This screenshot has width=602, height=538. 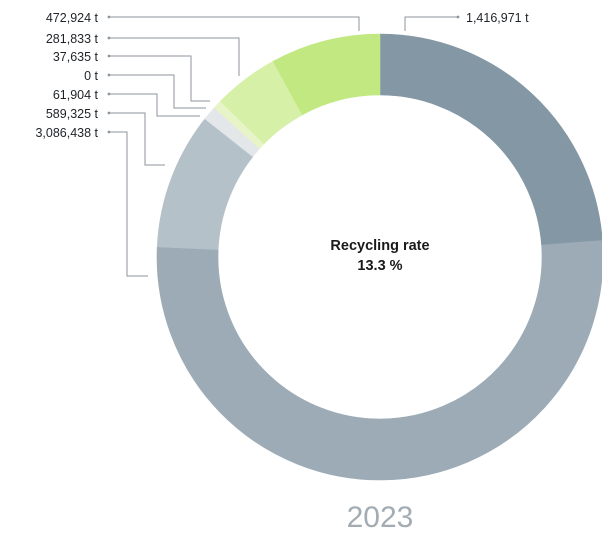 I want to click on center-title: Recycling rate, so click(x=379, y=246).